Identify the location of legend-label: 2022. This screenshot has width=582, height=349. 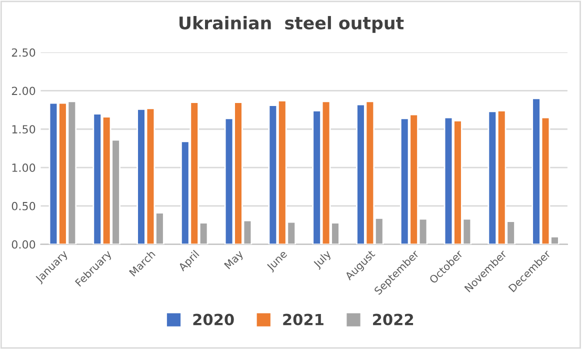
(393, 320).